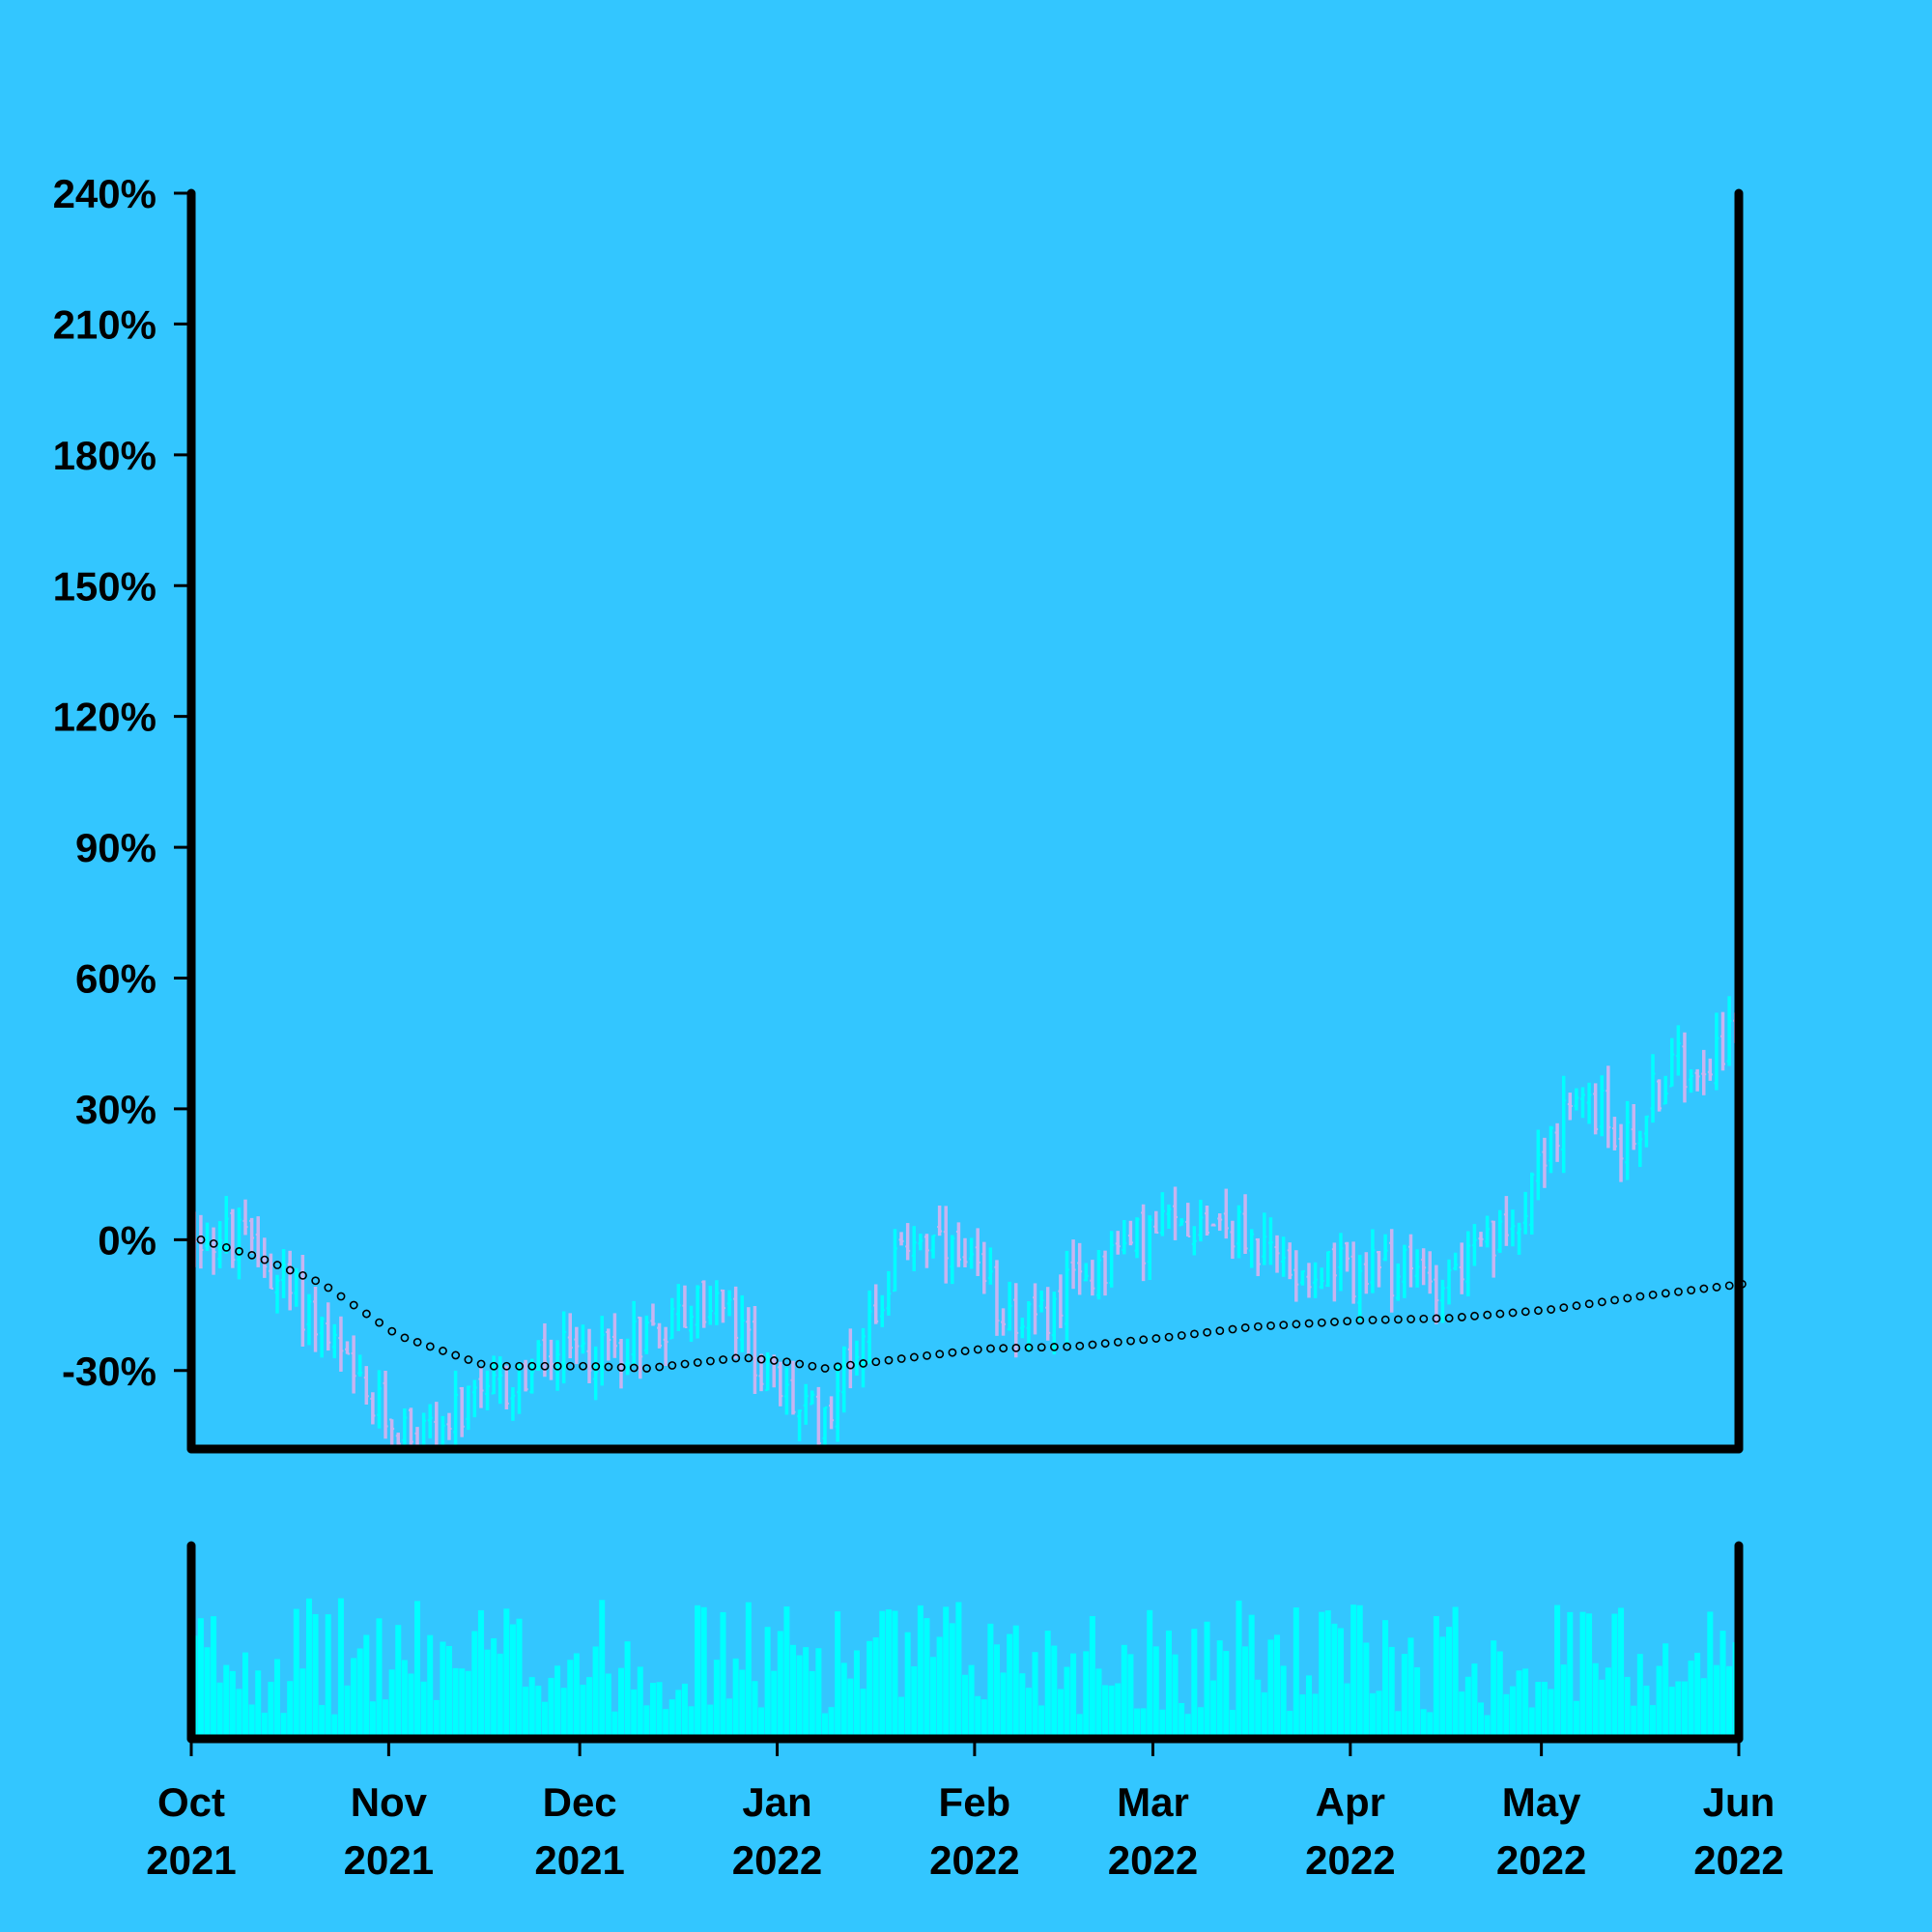 Image resolution: width=1932 pixels, height=1932 pixels. I want to click on y-tick-label: 90%, so click(115, 847).